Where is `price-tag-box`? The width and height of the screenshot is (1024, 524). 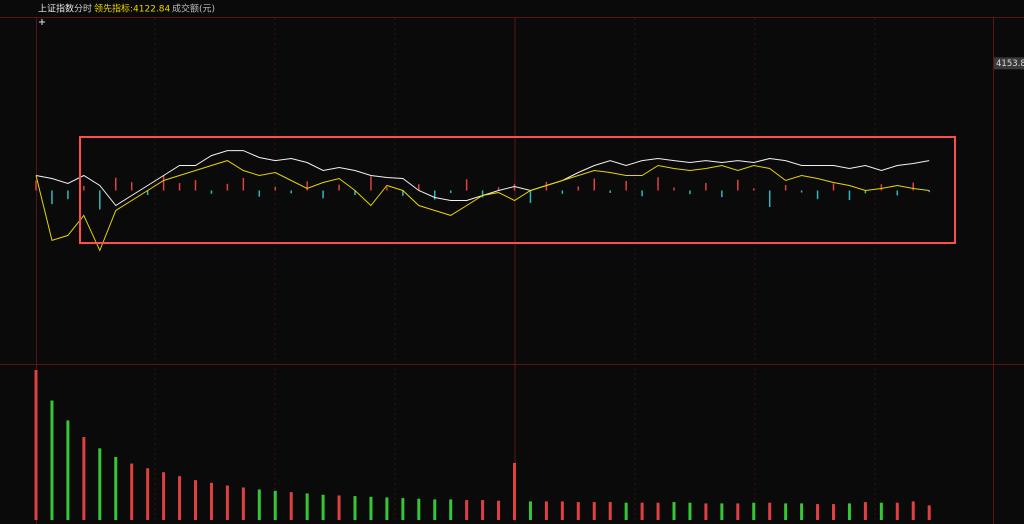 price-tag-box is located at coordinates (1009, 63).